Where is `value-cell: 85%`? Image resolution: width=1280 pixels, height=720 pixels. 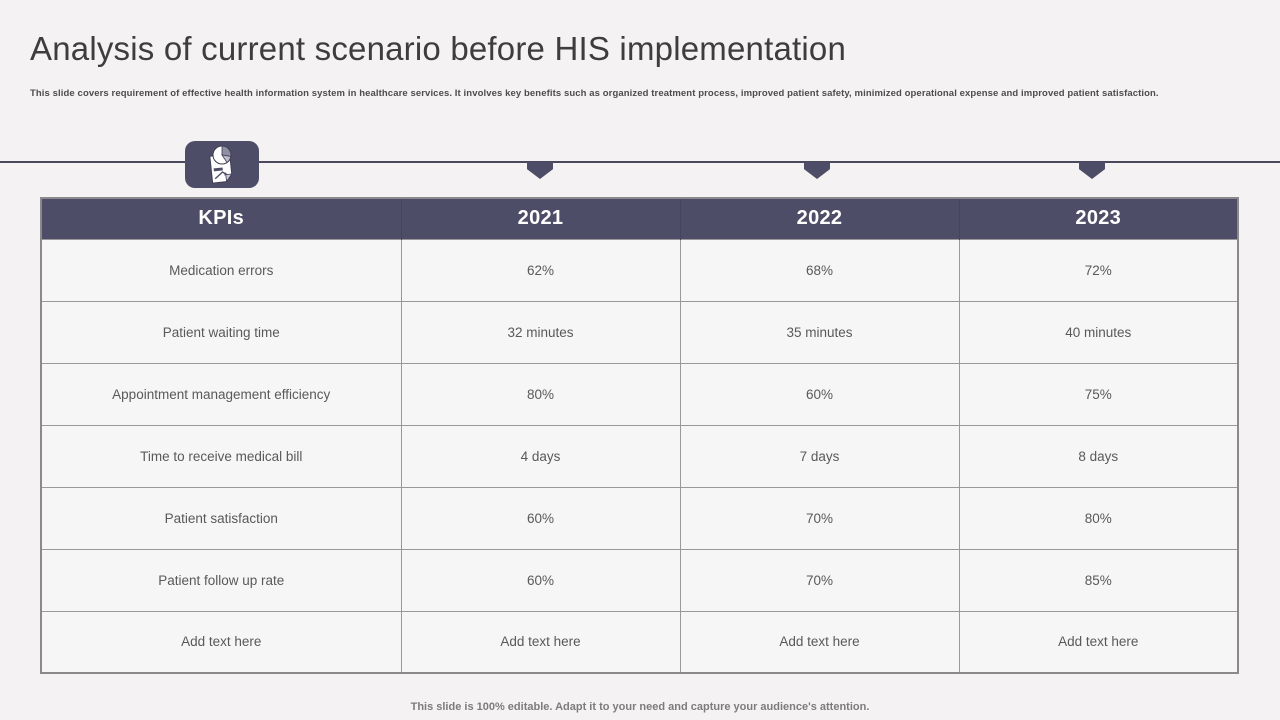 value-cell: 85% is located at coordinates (1098, 580).